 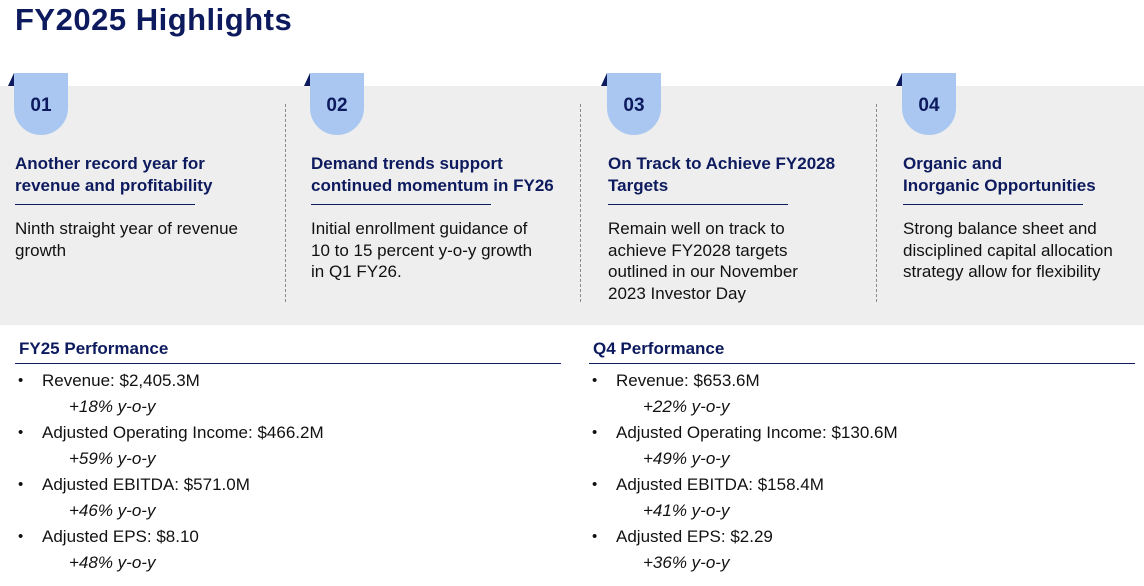 I want to click on card-body-line: growth, so click(x=41, y=250).